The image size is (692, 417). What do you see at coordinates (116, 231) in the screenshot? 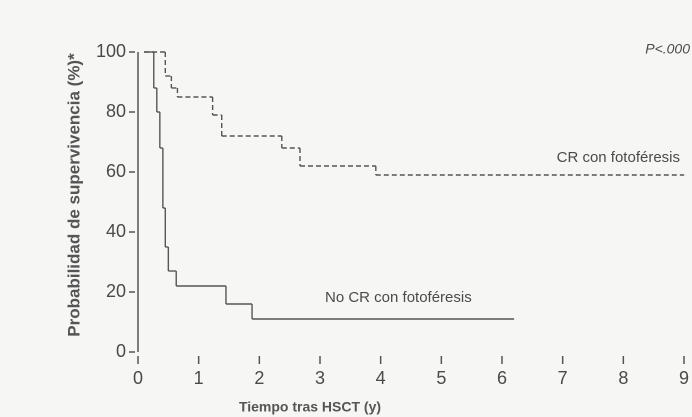
I see `y-tick-label: 40` at bounding box center [116, 231].